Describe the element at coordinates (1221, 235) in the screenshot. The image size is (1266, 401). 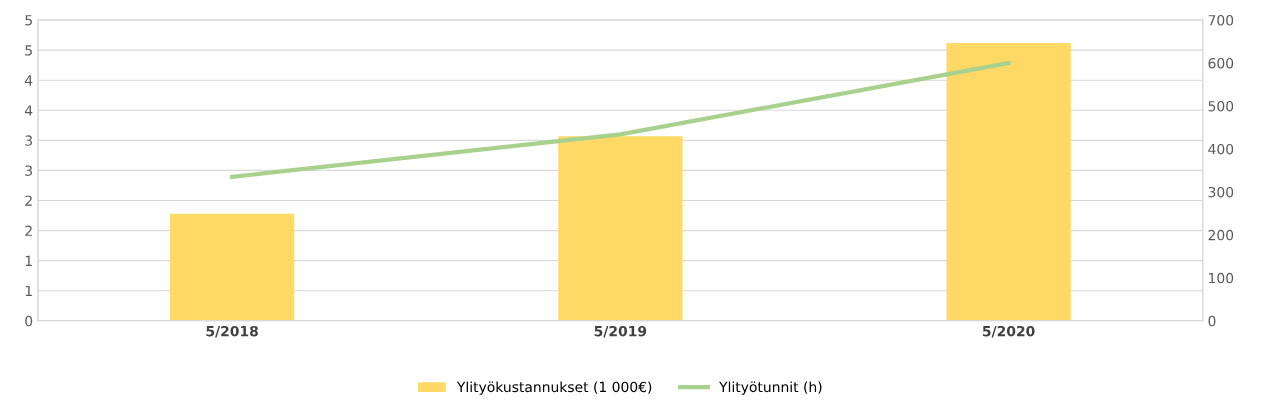
I see `y2-tick-label: 200` at that location.